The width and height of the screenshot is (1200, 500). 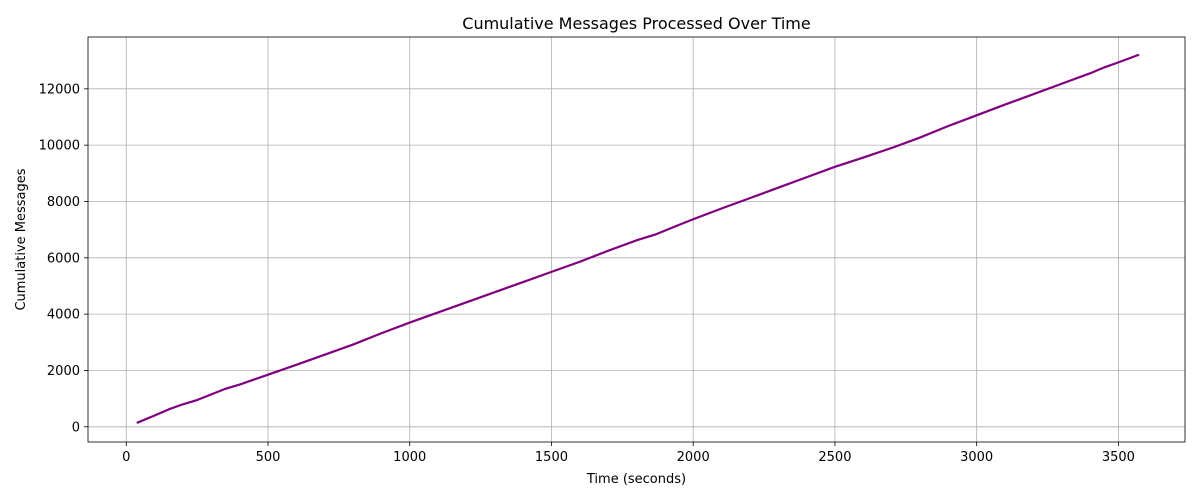 What do you see at coordinates (409, 457) in the screenshot?
I see `x-tick-label: 1000` at bounding box center [409, 457].